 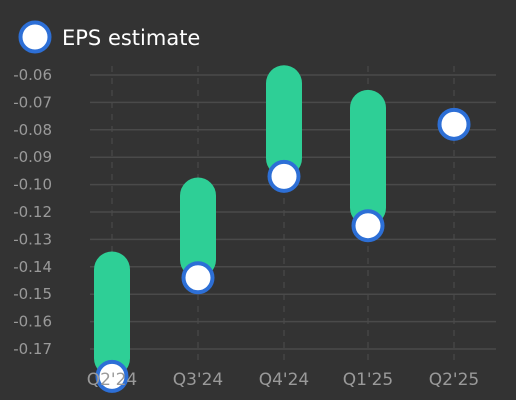 I want to click on legend: EPS estimate, so click(x=109, y=37).